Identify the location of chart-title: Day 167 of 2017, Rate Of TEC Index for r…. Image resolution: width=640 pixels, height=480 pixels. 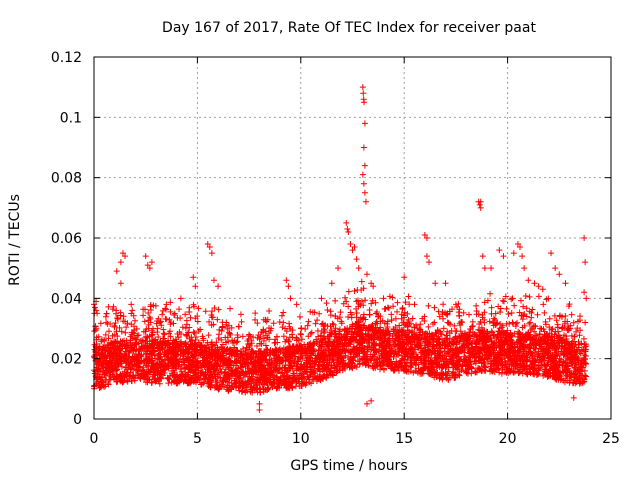
(349, 28).